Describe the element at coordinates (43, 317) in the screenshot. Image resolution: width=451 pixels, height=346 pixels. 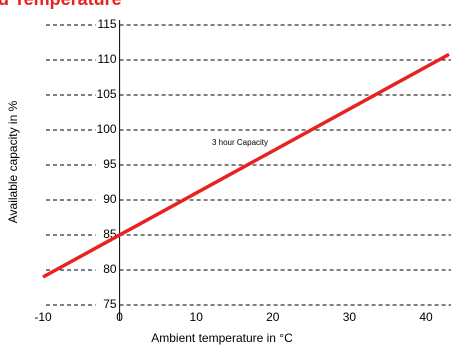
I see `x-tick-label: -10` at that location.